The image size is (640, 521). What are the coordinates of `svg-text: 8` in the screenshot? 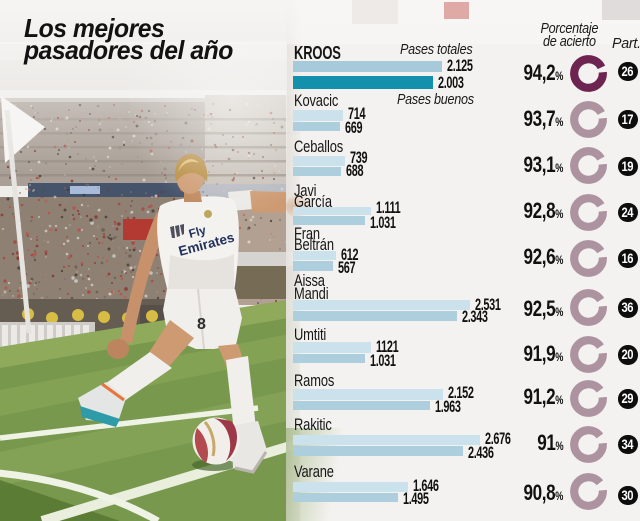 It's located at (201, 324).